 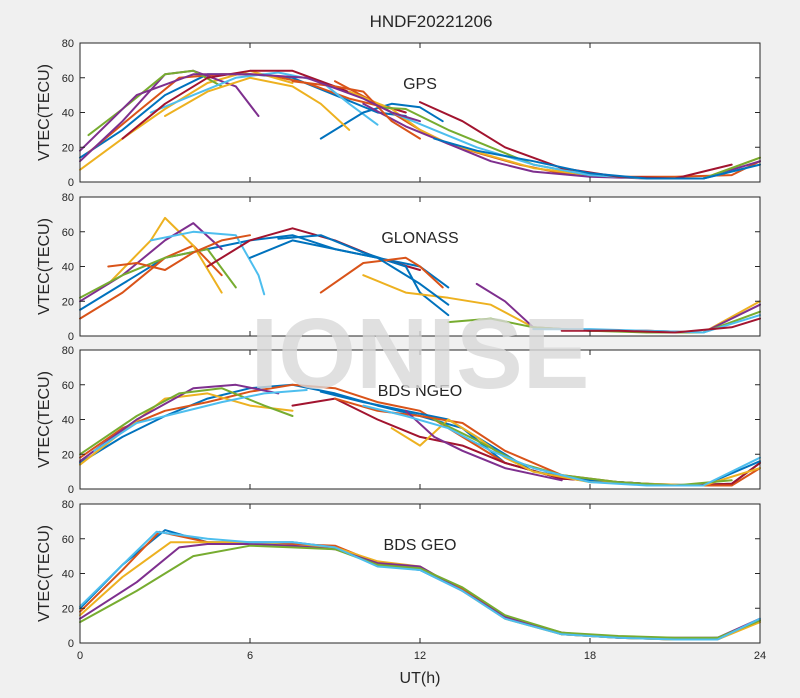 I want to click on x-tick-label: 24, so click(x=760, y=656).